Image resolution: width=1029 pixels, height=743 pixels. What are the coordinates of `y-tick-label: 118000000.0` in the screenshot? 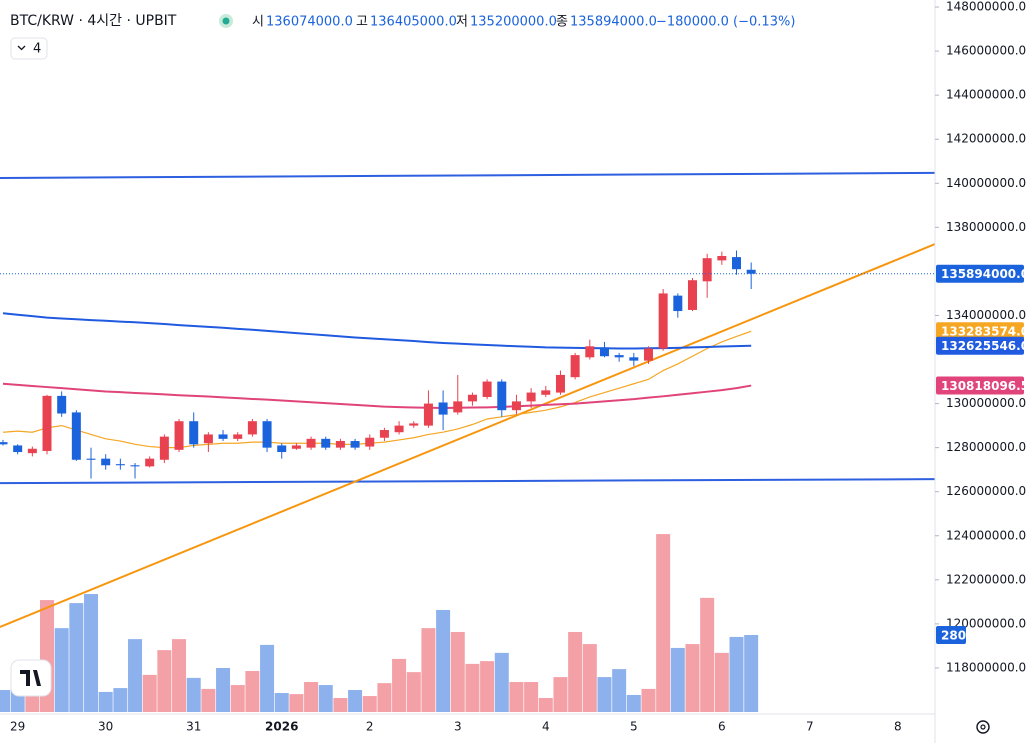 It's located at (986, 667).